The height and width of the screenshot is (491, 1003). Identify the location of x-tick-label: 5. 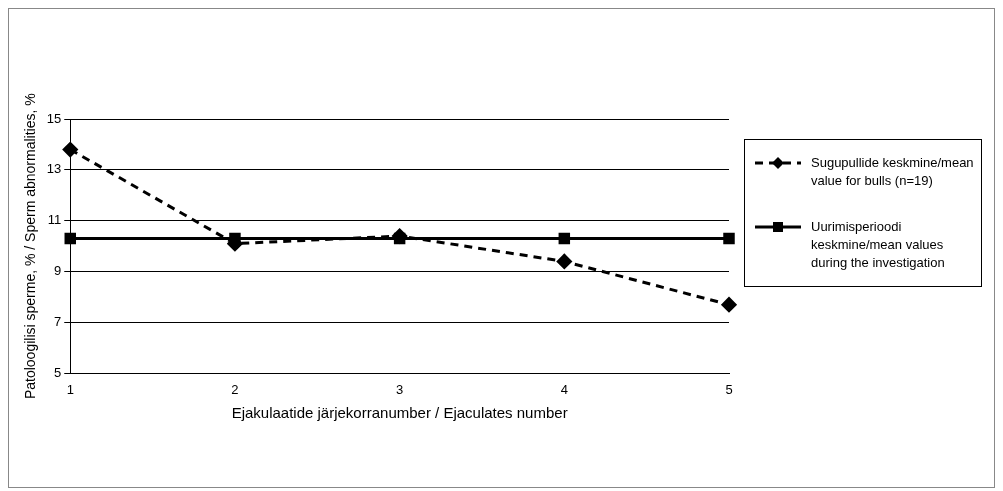
(729, 389).